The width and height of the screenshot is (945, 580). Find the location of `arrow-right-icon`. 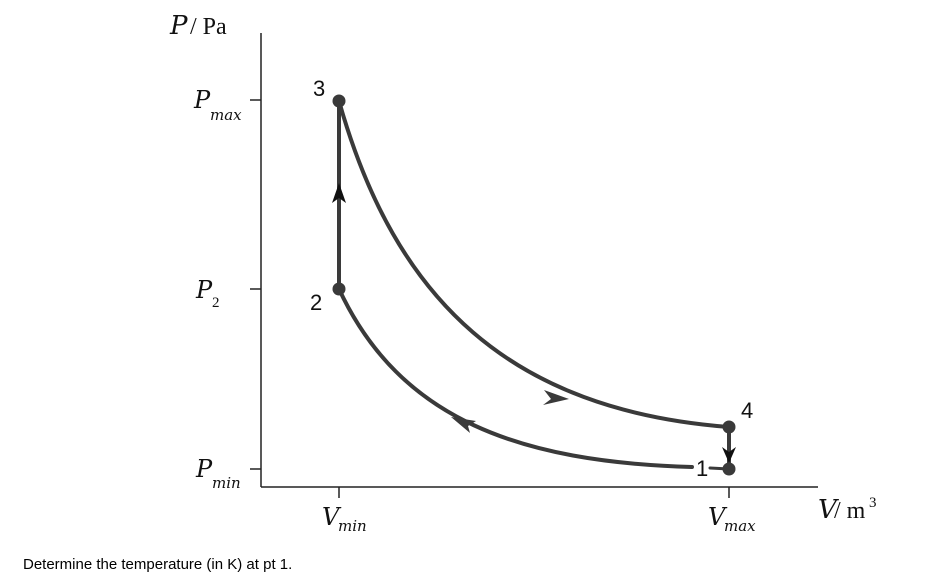

arrow-right-icon is located at coordinates (556, 397).